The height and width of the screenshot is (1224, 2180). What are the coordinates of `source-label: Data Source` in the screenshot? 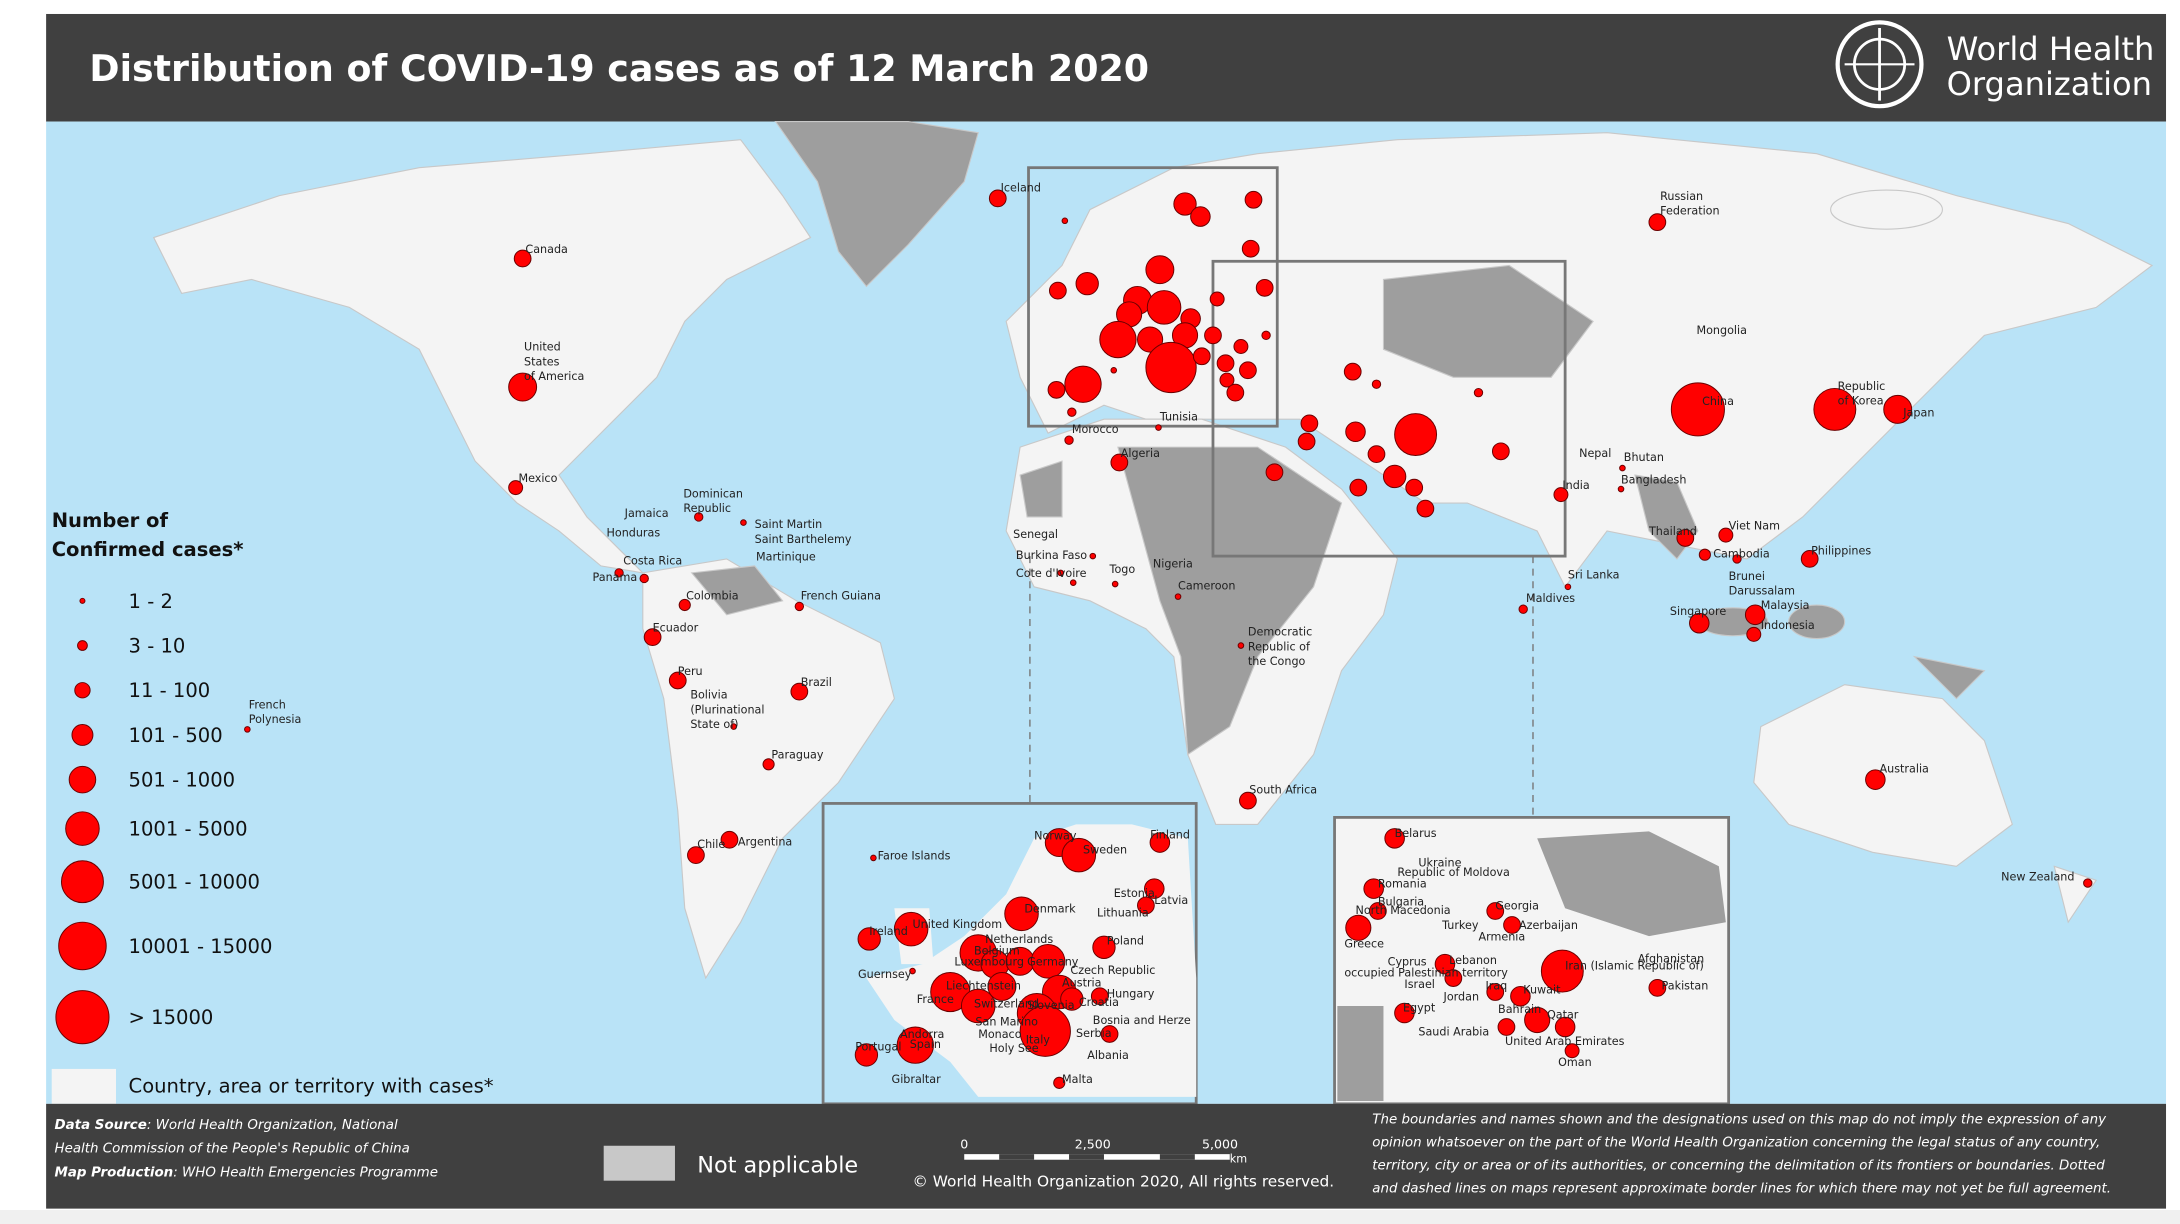 It's located at (101, 1125).